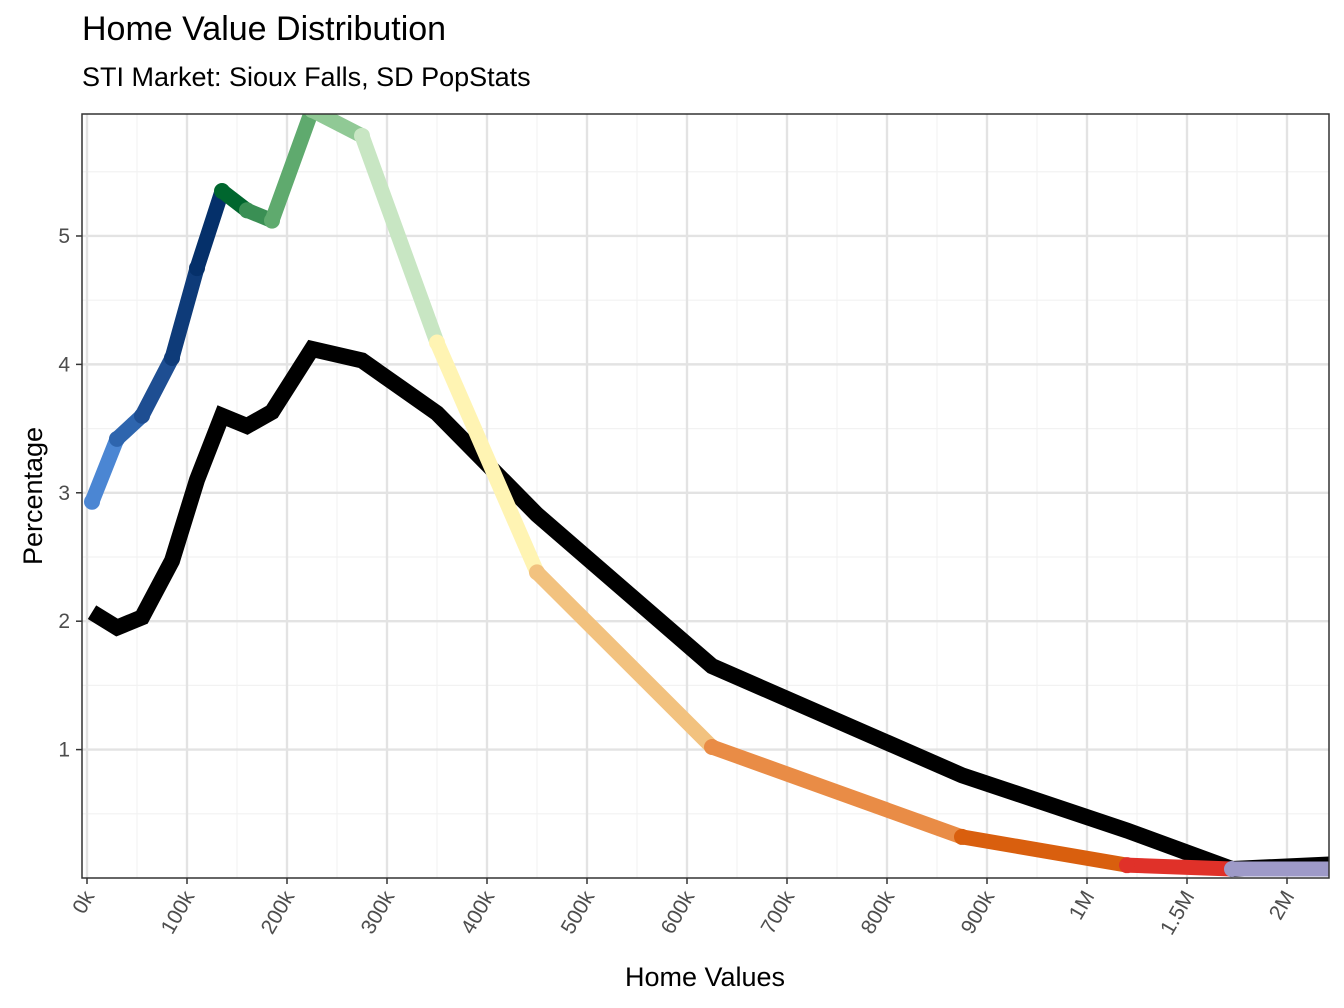 This screenshot has height=1008, width=1344. I want to click on x-tick-label: 2M, so click(1282, 905).